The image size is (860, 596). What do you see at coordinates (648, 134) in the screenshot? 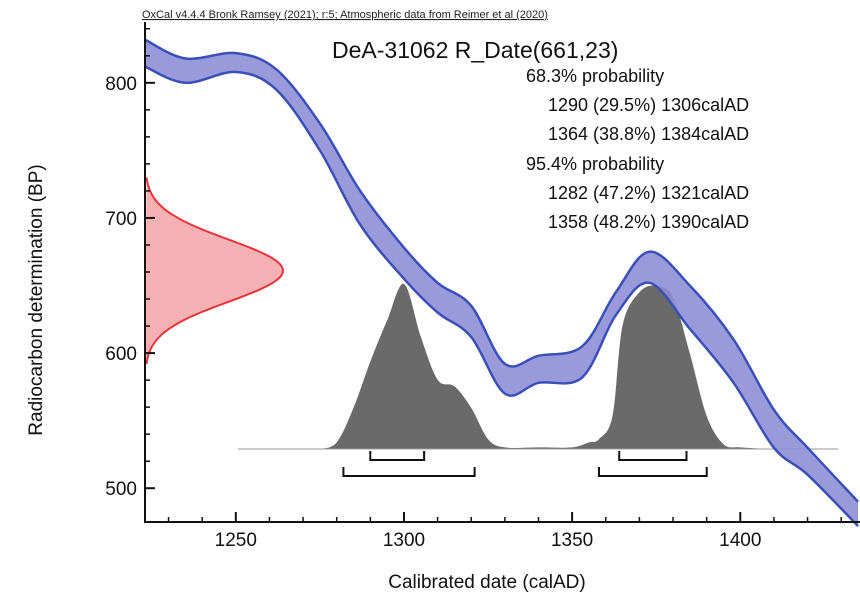
I see `probability-line: 1364 (38.8%) 1384calAD` at bounding box center [648, 134].